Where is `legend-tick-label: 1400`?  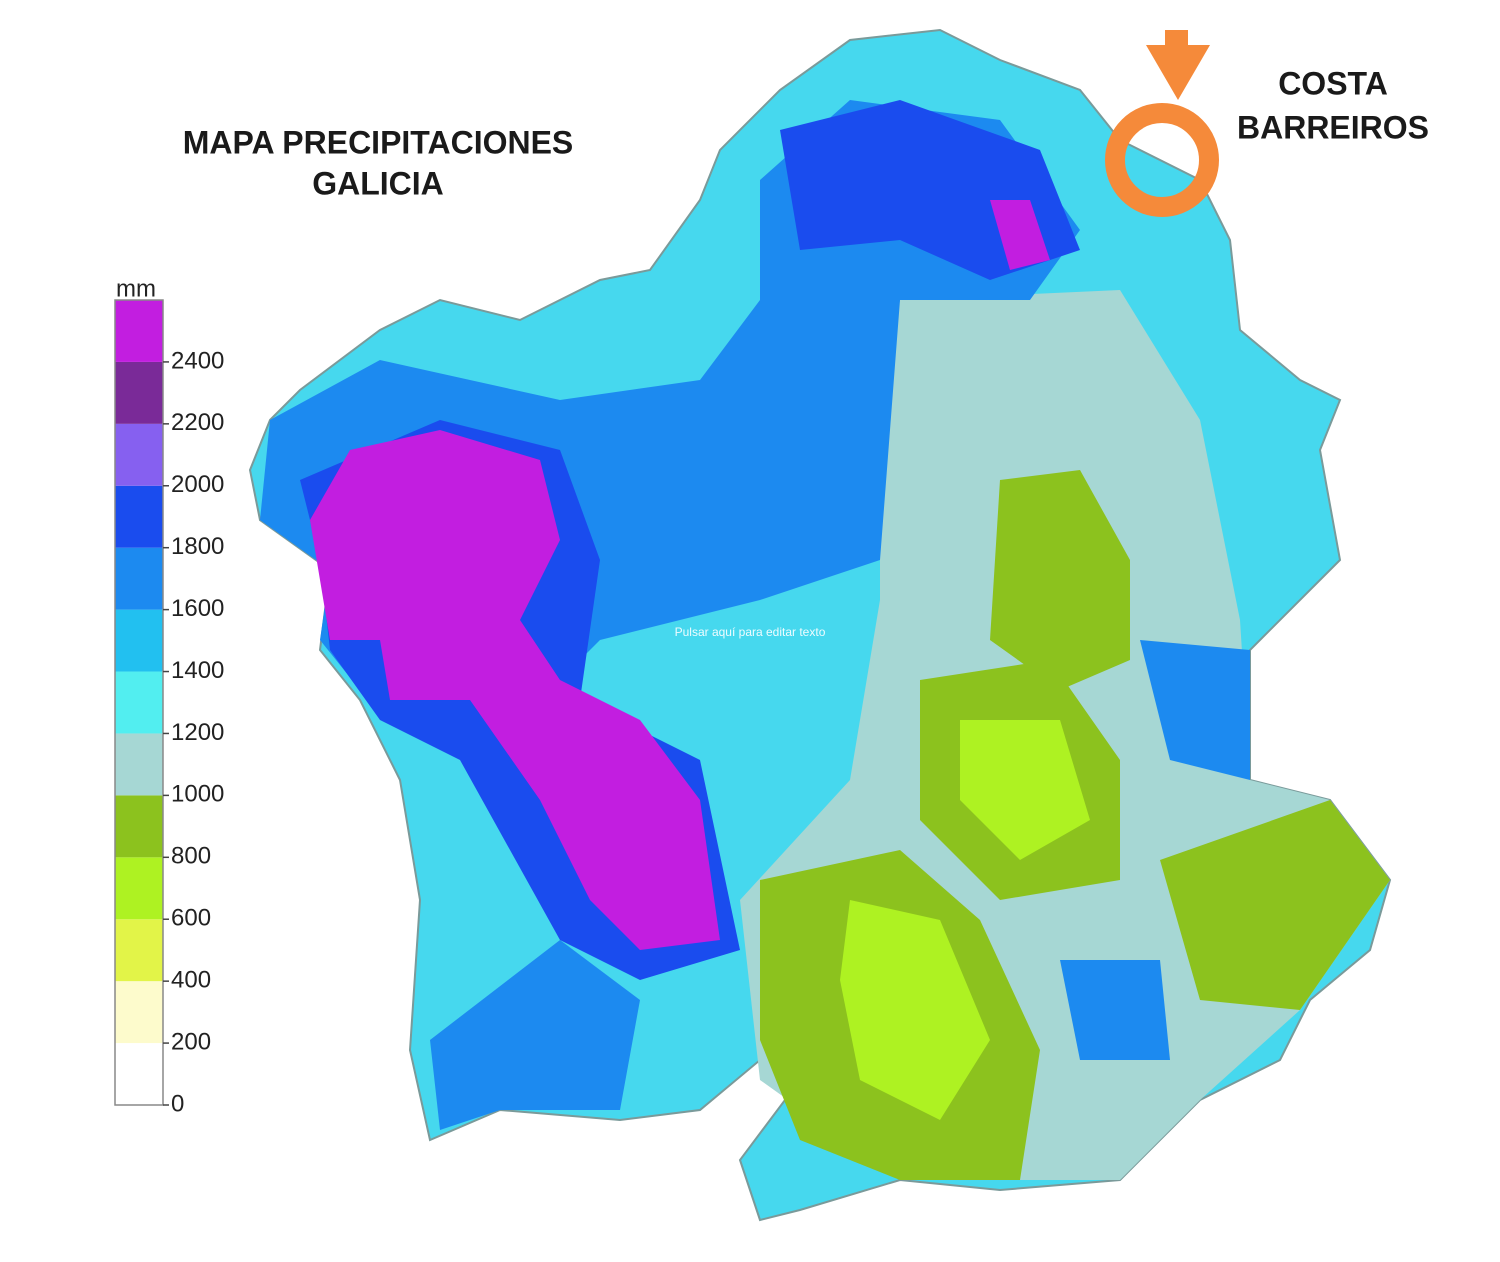
legend-tick-label: 1400 is located at coordinates (197, 670).